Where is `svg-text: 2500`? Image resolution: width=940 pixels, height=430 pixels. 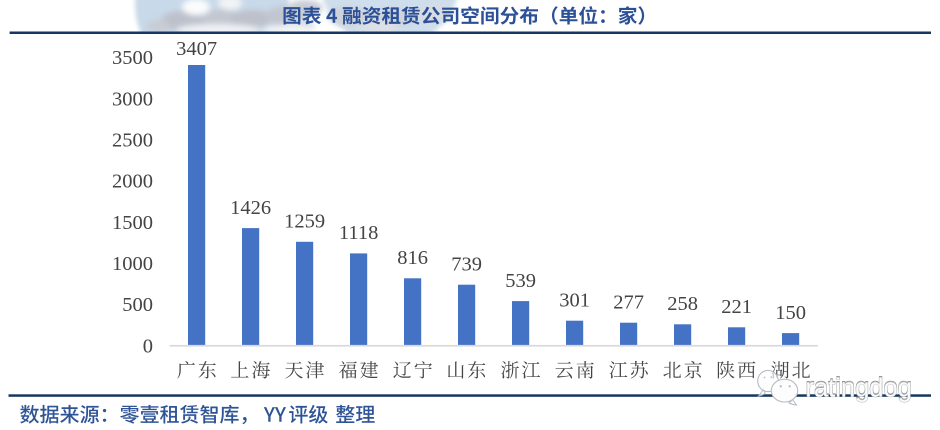 svg-text: 2500 is located at coordinates (132, 140).